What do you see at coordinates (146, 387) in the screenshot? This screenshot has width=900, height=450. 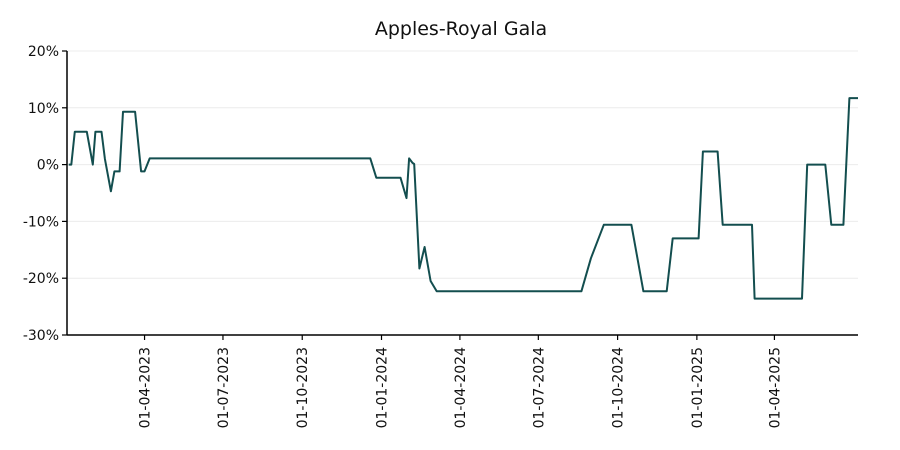 I see `x-tick-label: 01-04-2023` at bounding box center [146, 387].